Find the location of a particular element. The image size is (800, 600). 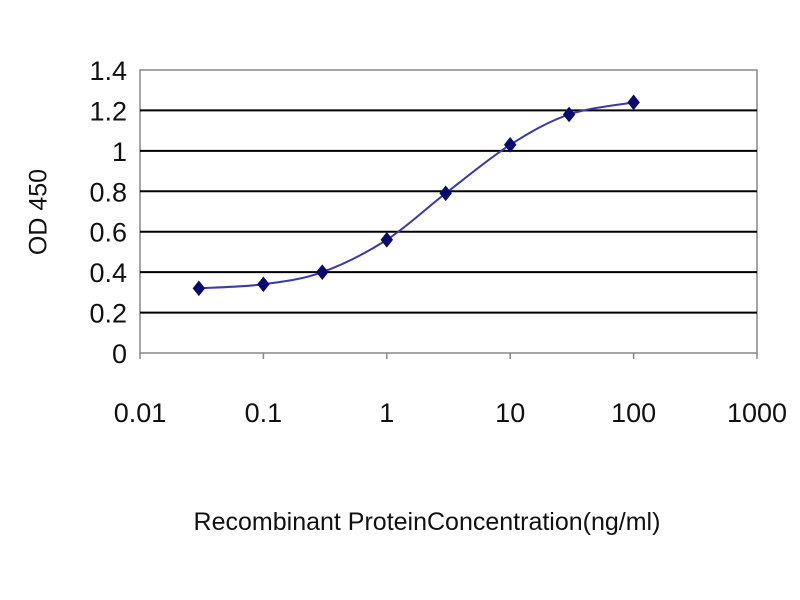

y-tick-label: 0.2 is located at coordinates (108, 314).